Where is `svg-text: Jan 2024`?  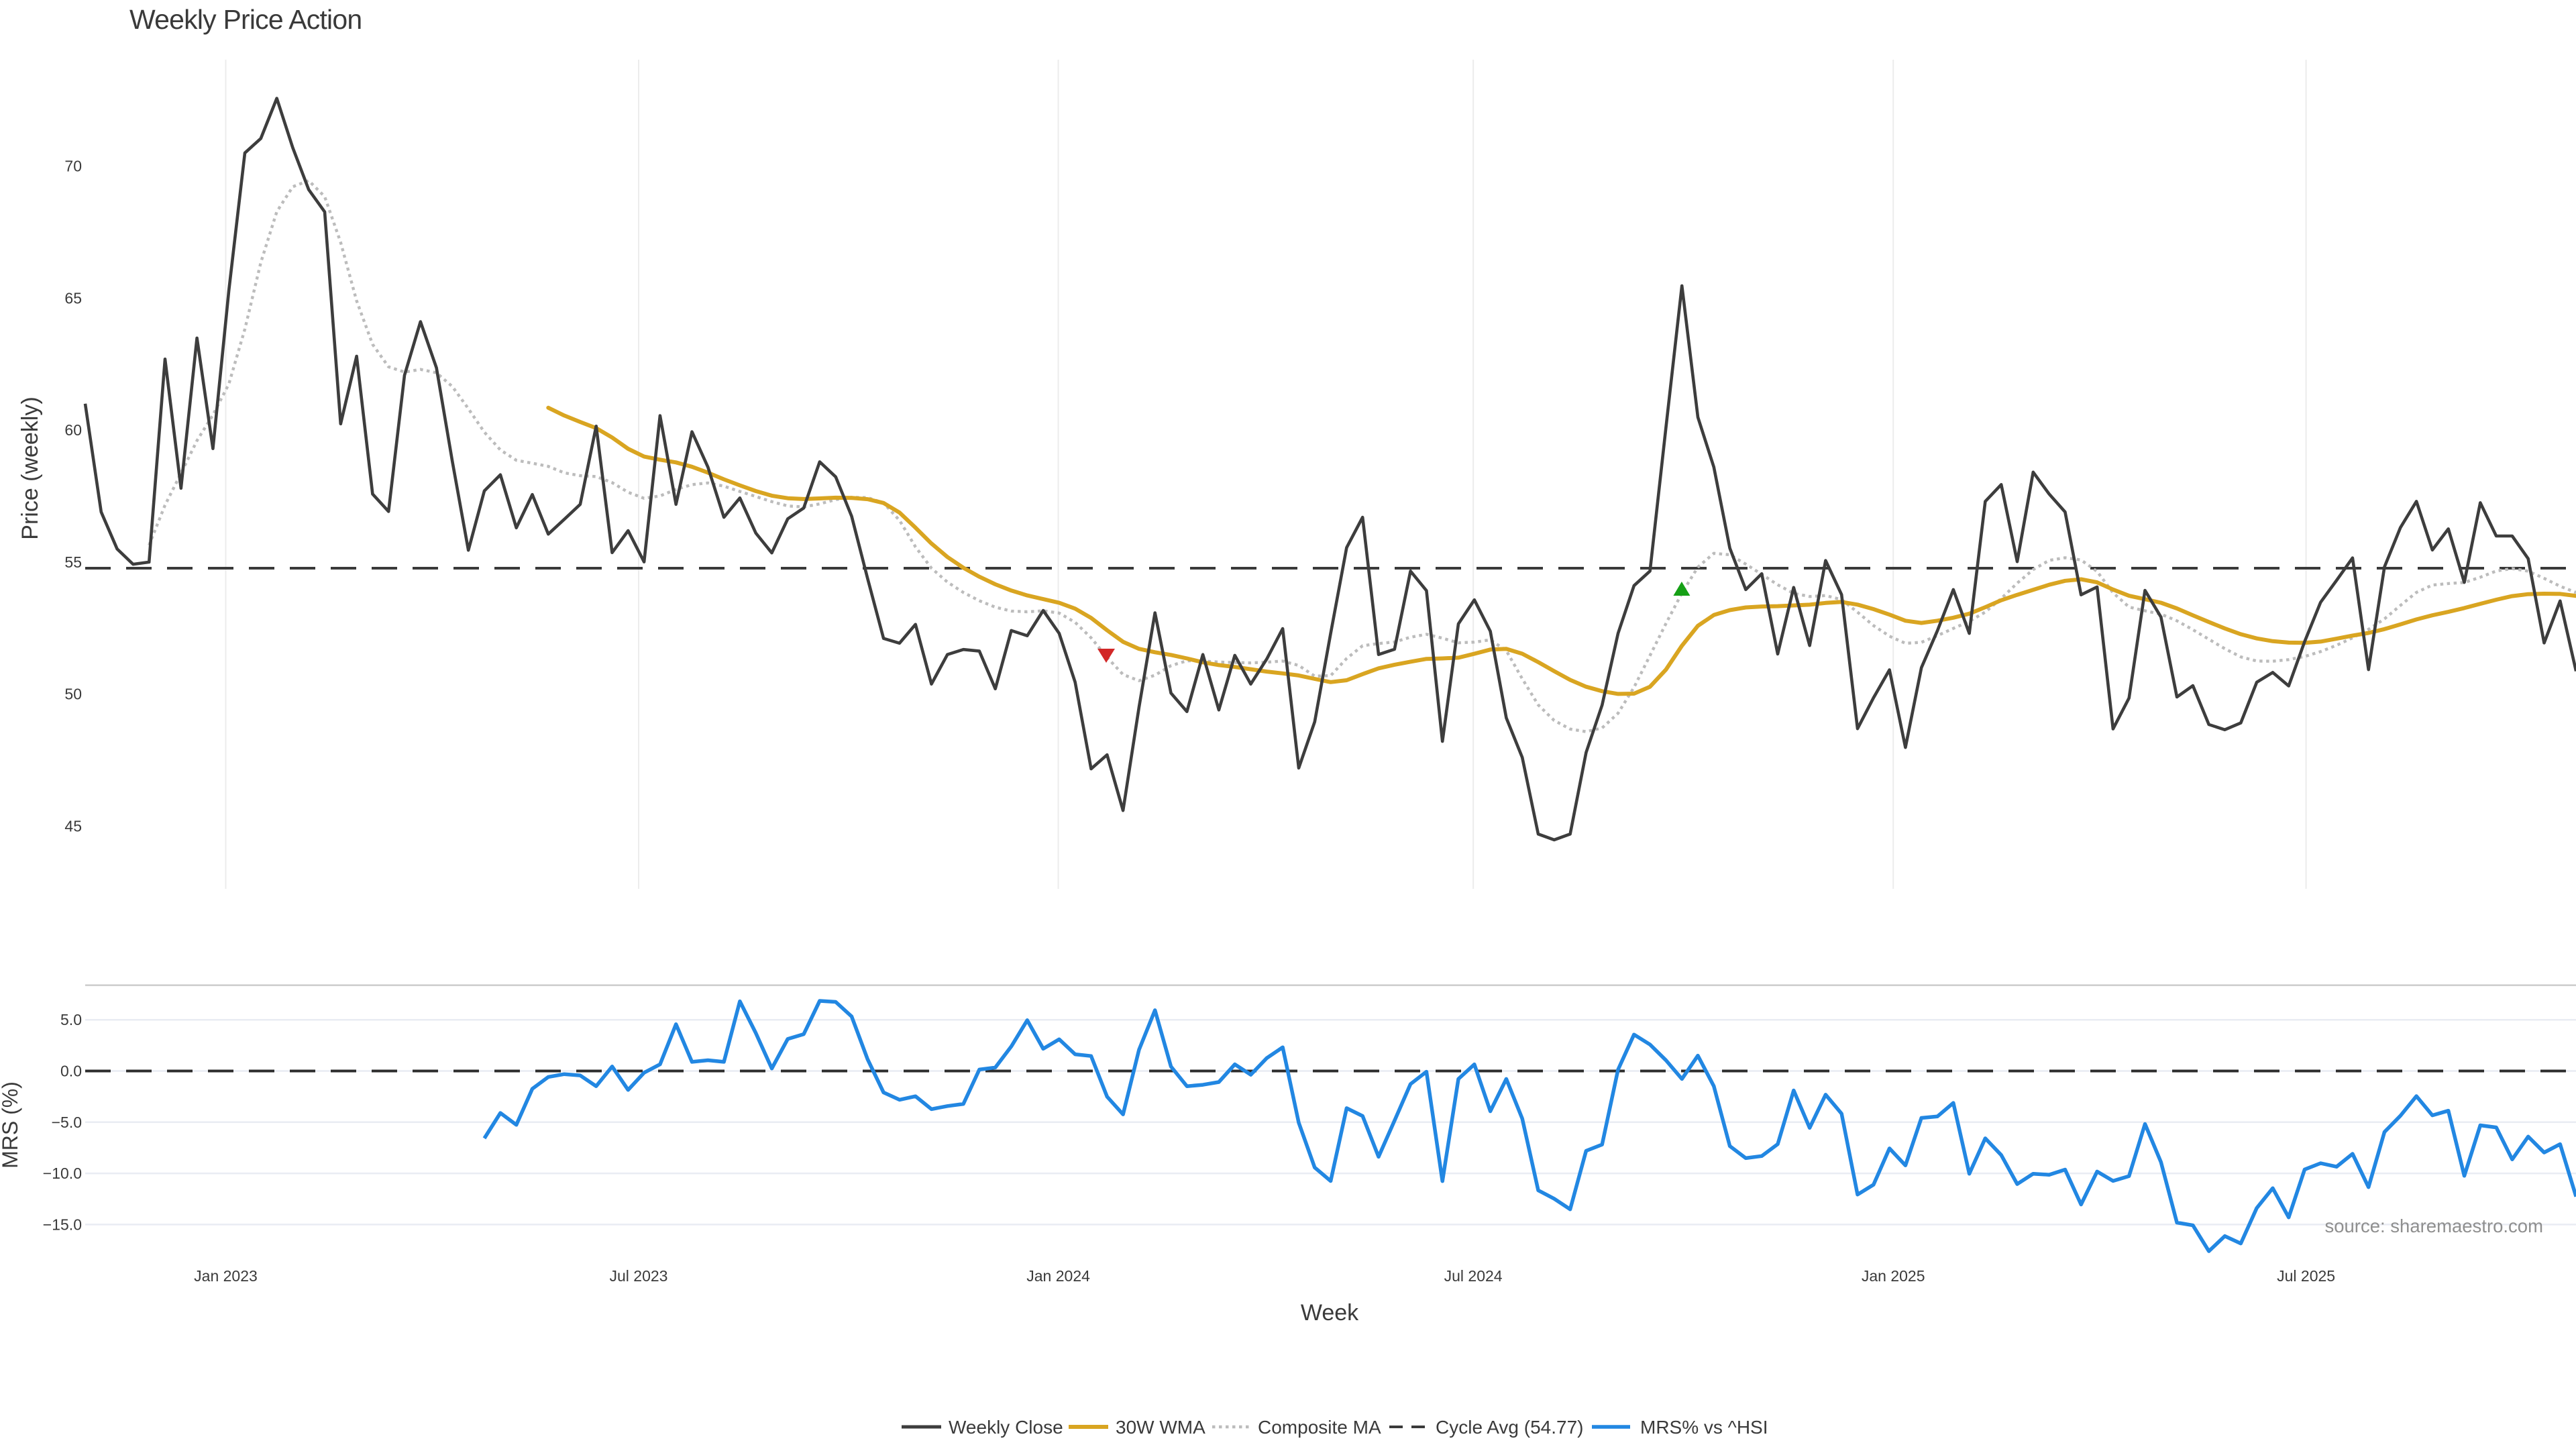
svg-text: Jan 2024 is located at coordinates (1058, 1276).